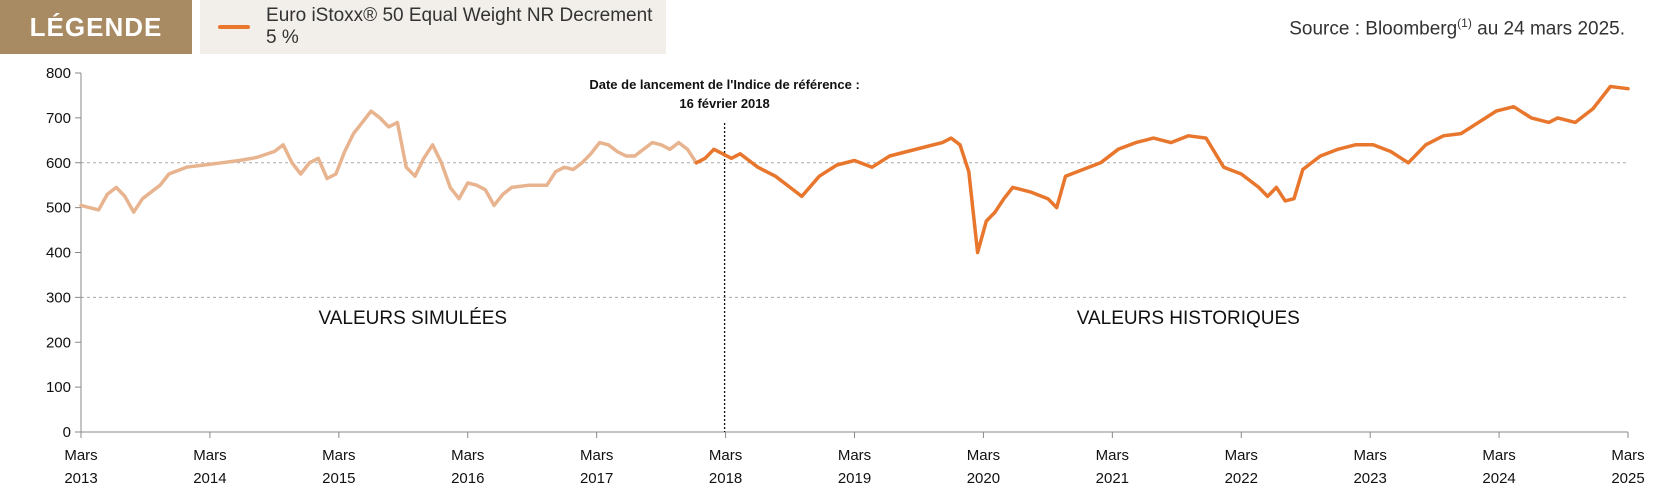 The height and width of the screenshot is (495, 1665). Describe the element at coordinates (1241, 455) in the screenshot. I see `x-tick-month-9: Mars` at that location.